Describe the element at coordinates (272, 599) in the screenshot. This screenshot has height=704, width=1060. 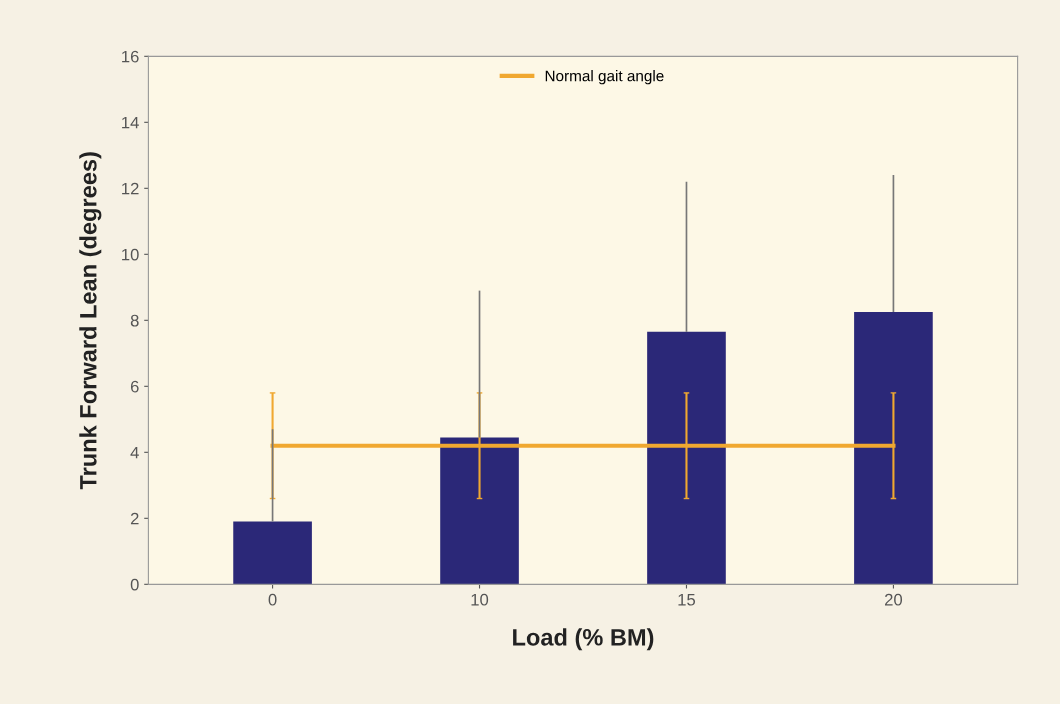
I see `x-tick-label: 0` at that location.